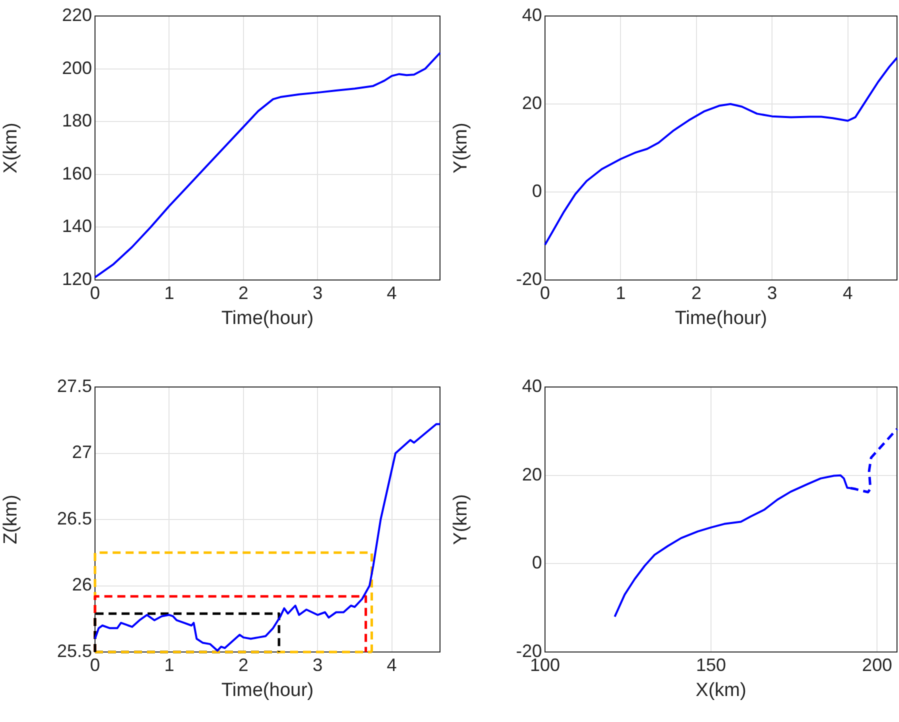 The image size is (899, 722). What do you see at coordinates (77, 226) in the screenshot?
I see `y-tick-label: 140` at bounding box center [77, 226].